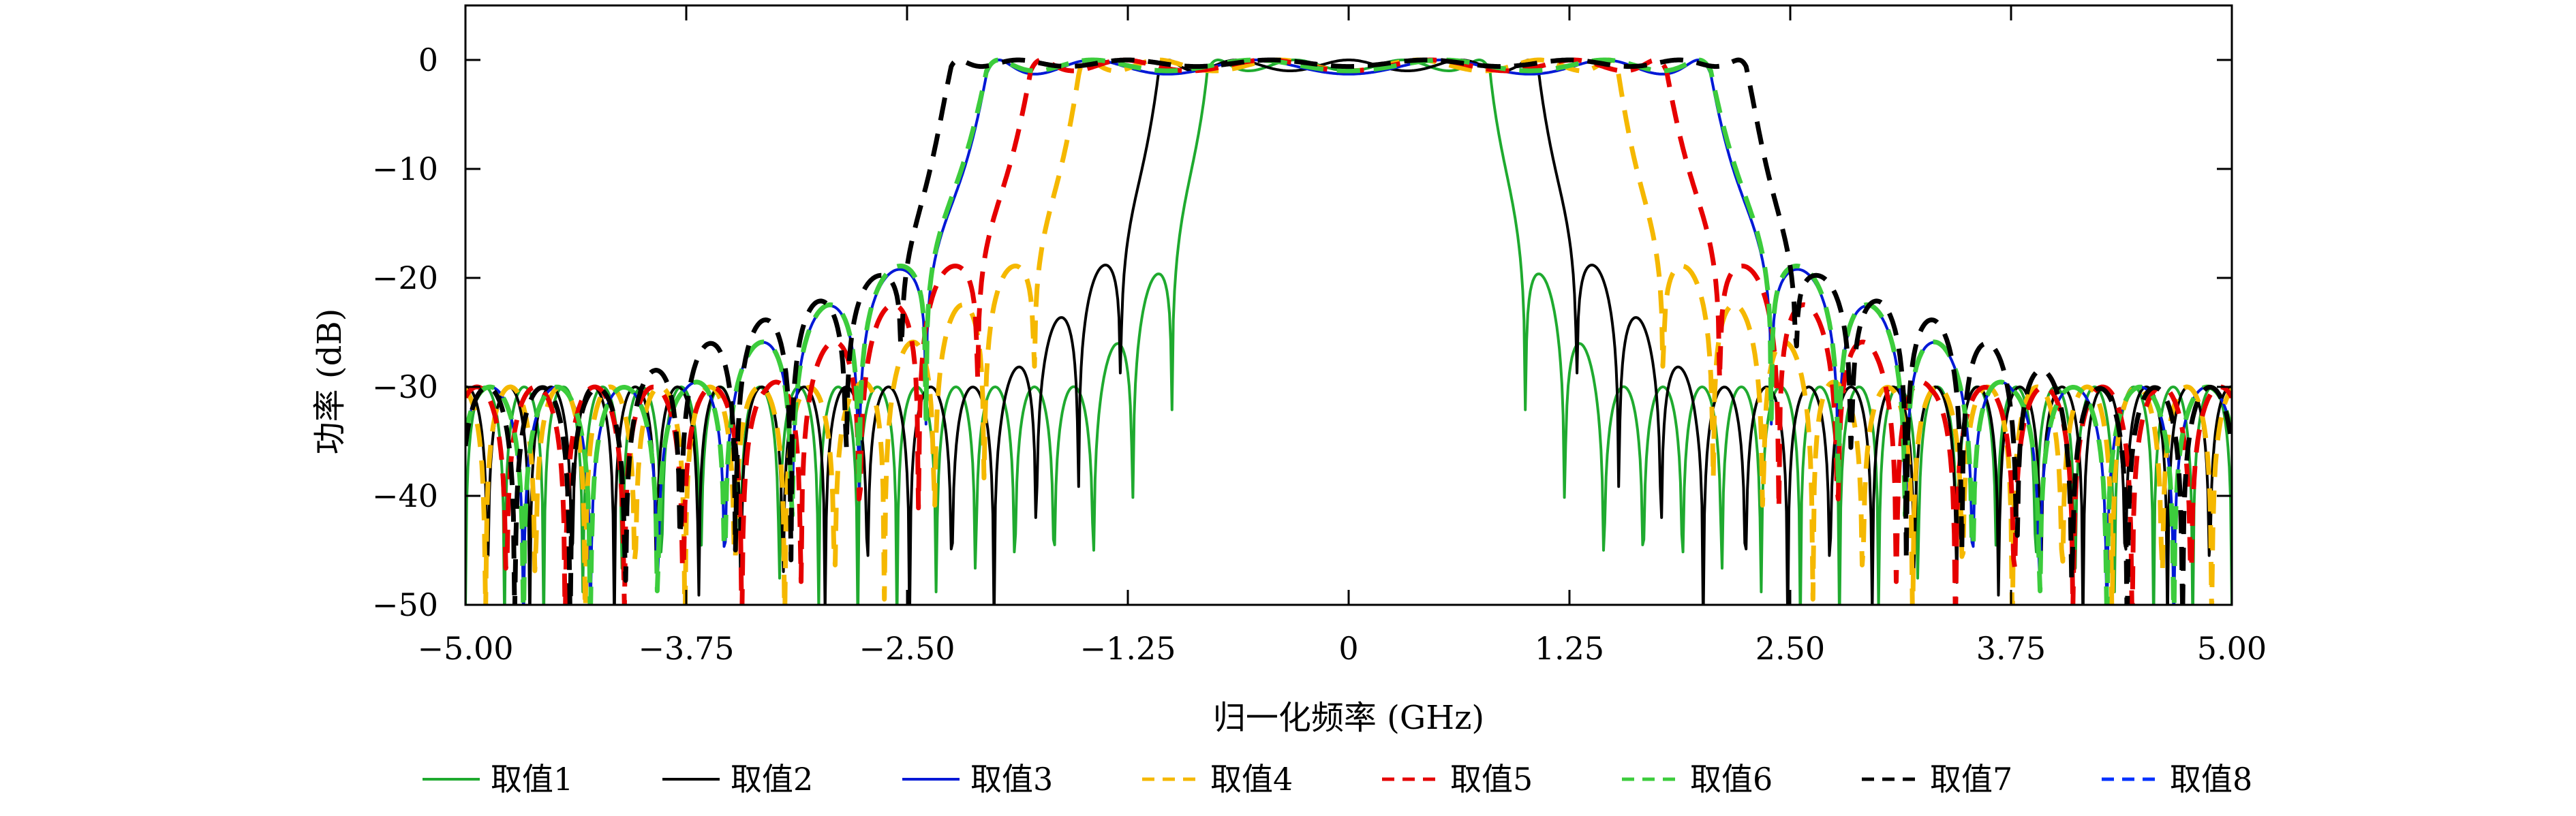 The image size is (2576, 816). Describe the element at coordinates (907, 648) in the screenshot. I see `x-tick-label: −2.50` at that location.